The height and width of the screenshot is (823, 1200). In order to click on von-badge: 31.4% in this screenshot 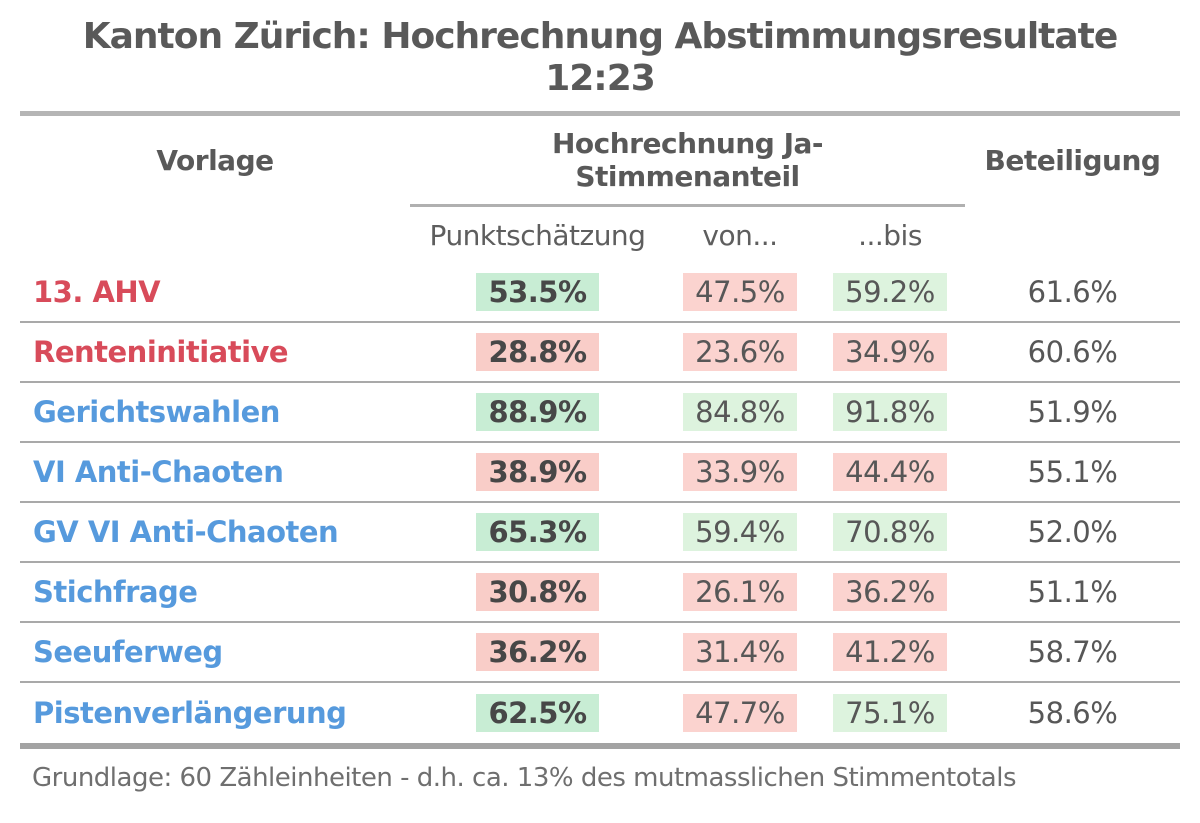, I will do `click(740, 652)`.